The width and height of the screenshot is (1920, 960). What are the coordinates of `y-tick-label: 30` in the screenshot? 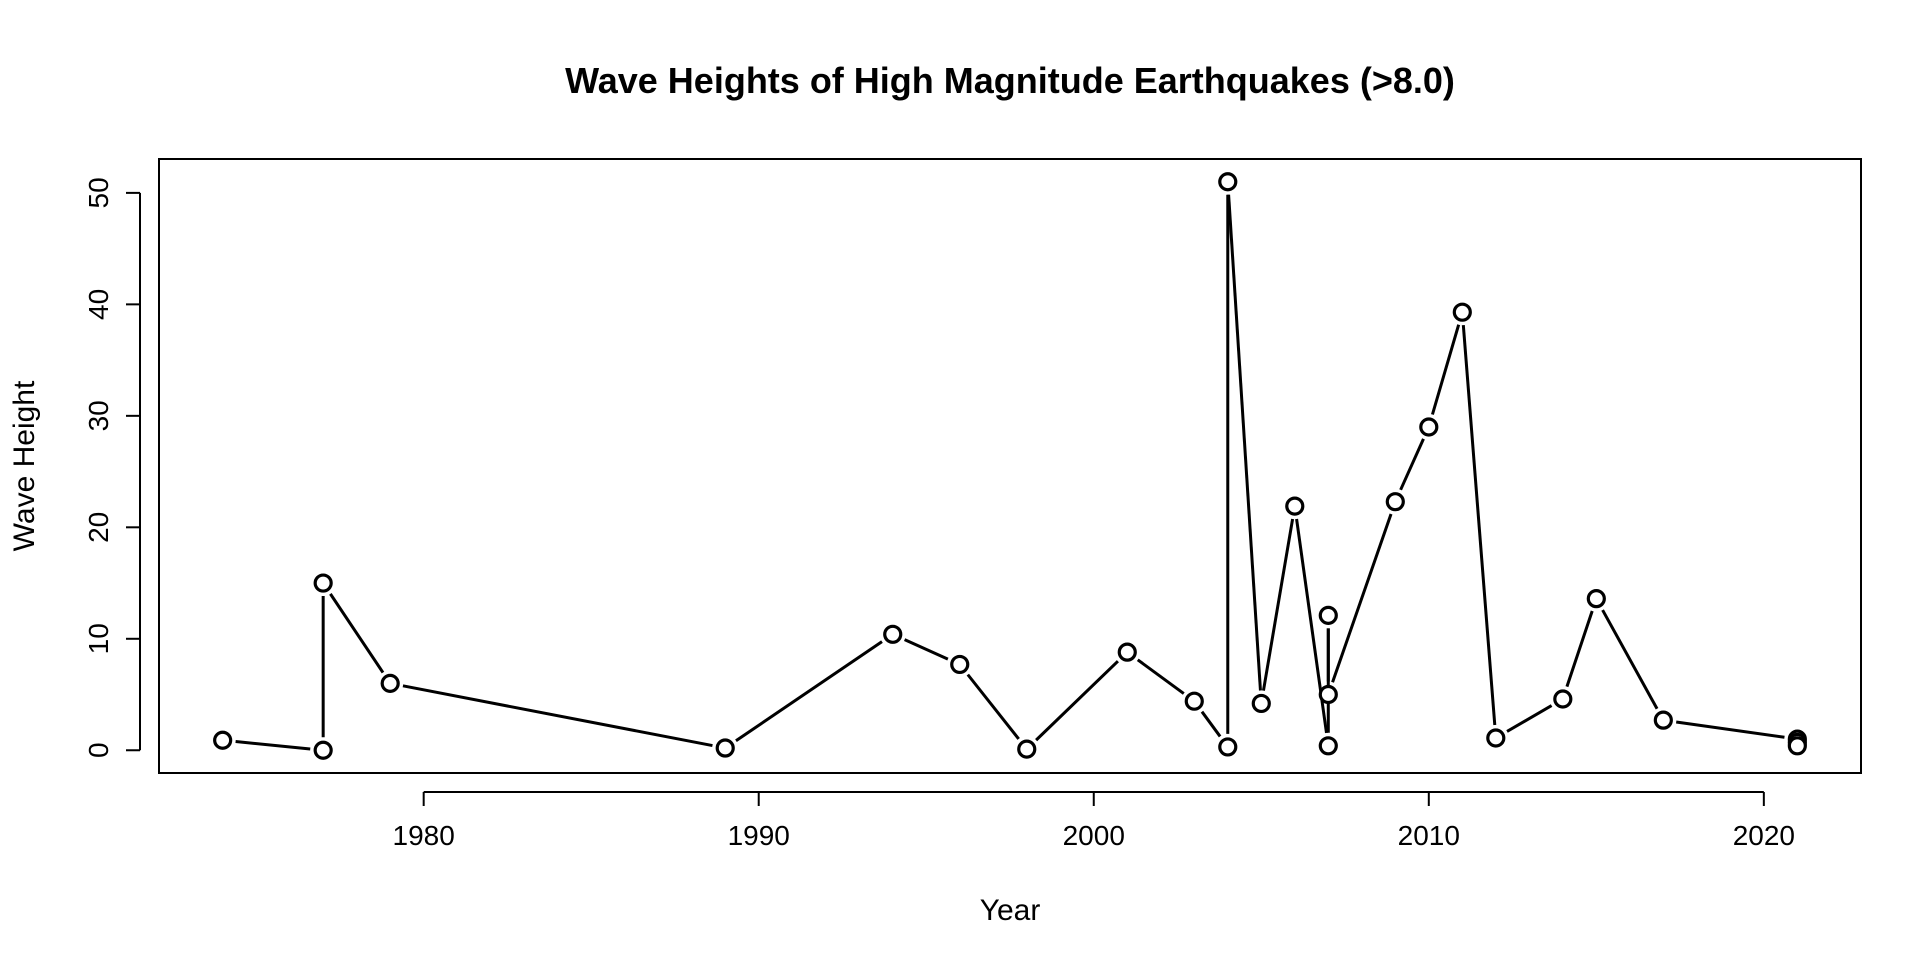 It's located at (98, 415).